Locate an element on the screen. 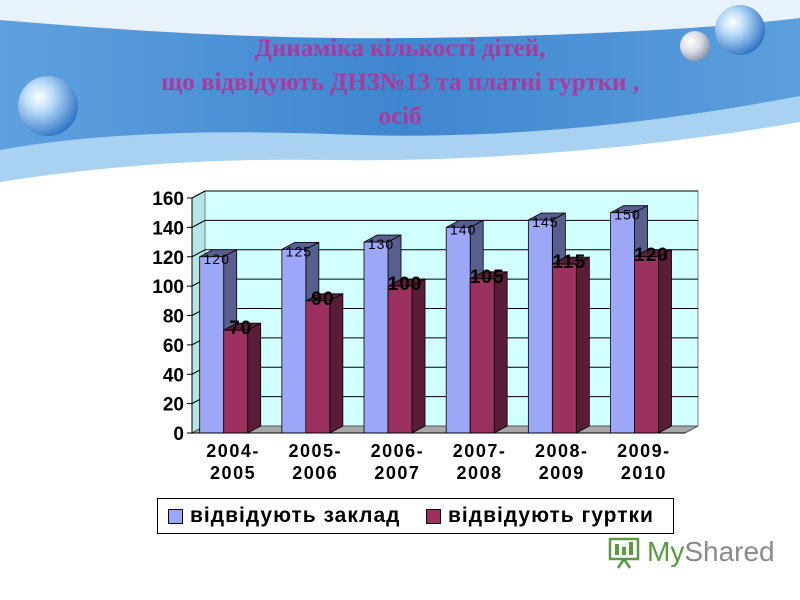 This screenshot has height=600, width=800. y-tick-label: 160 is located at coordinates (168, 199).